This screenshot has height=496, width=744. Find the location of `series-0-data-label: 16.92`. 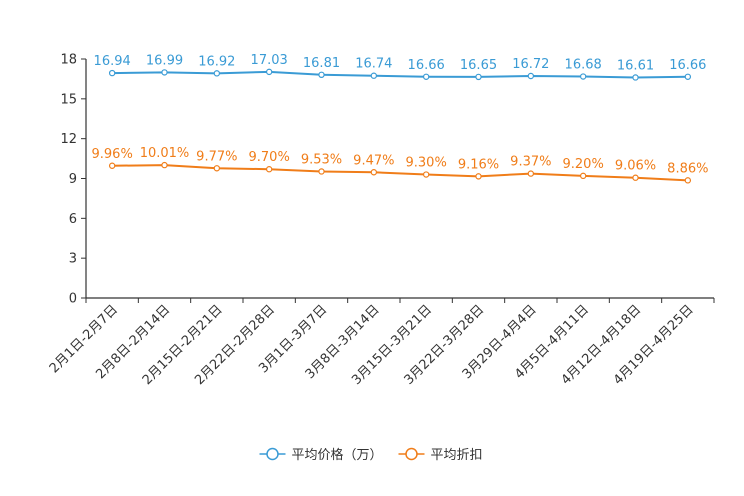

series-0-data-label: 16.92 is located at coordinates (216, 61).